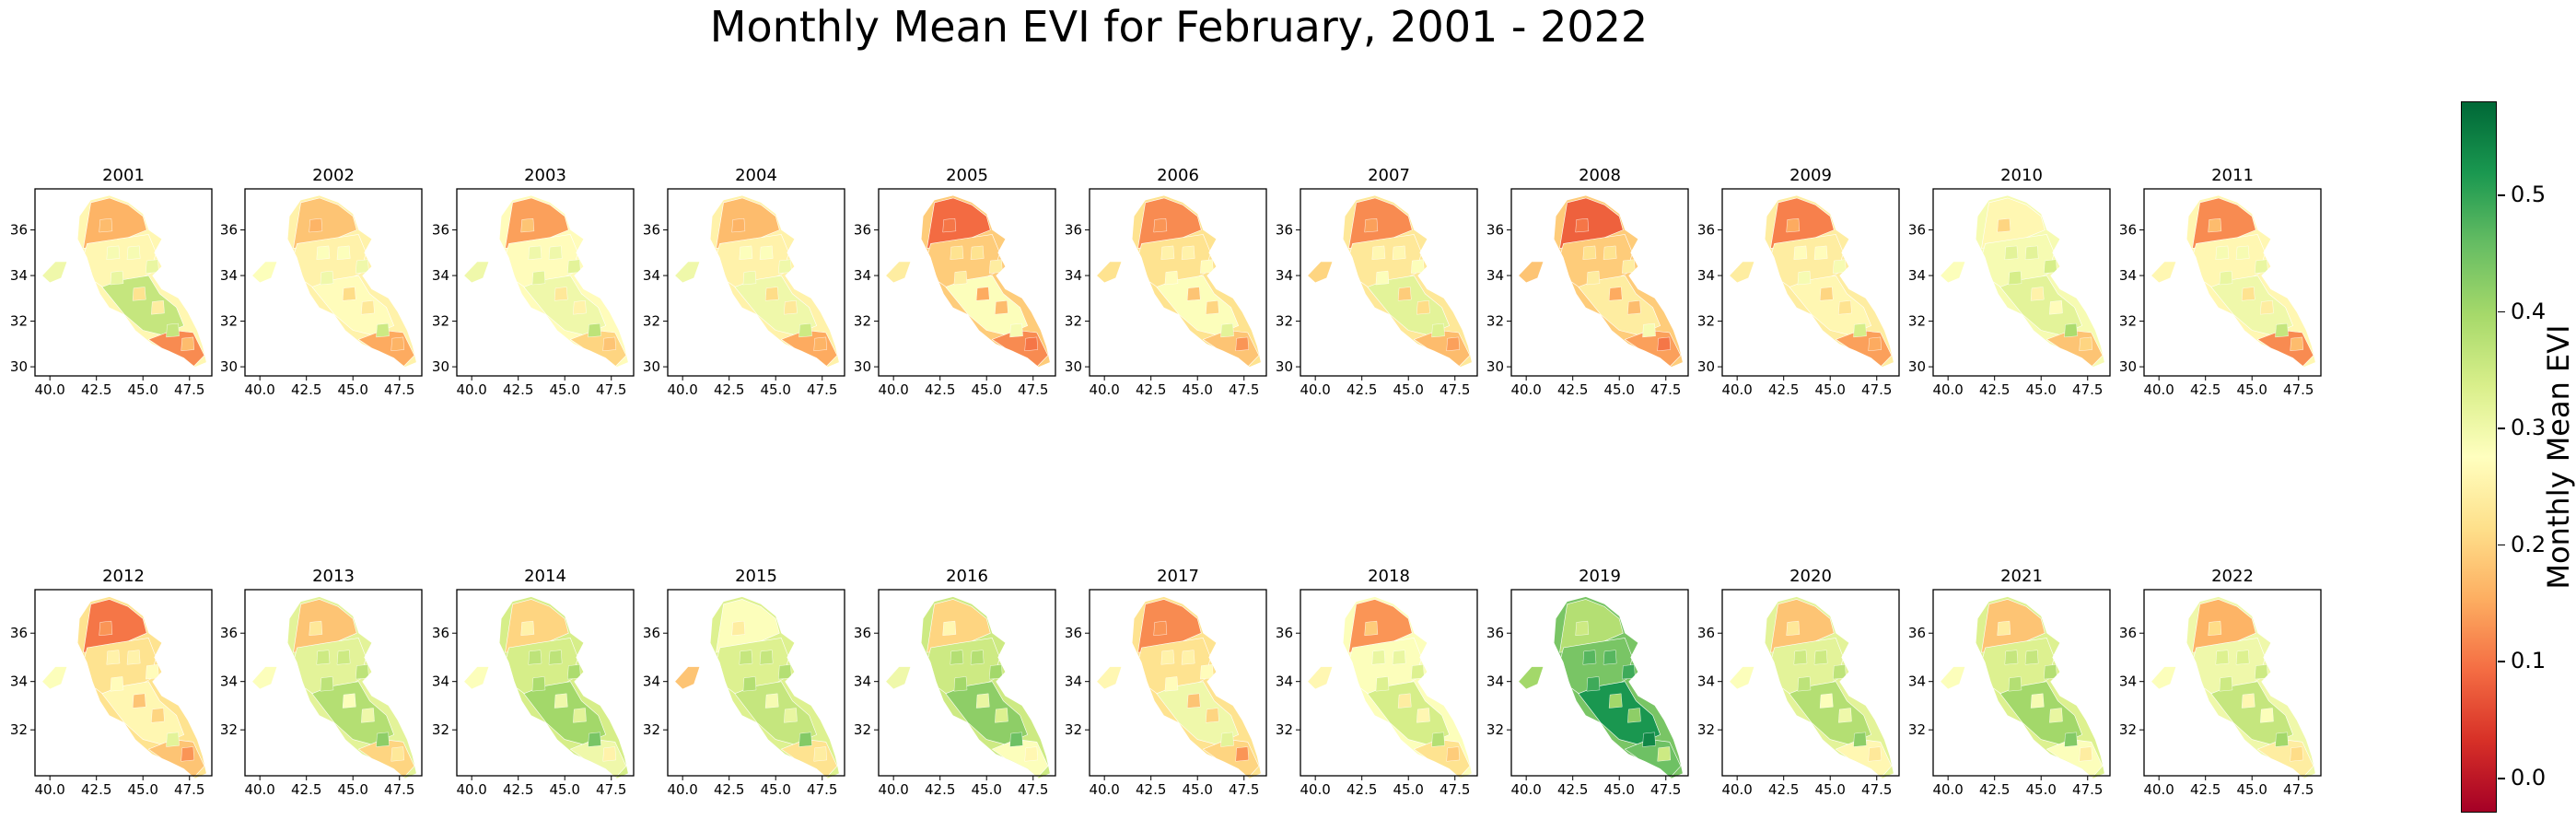  What do you see at coordinates (756, 176) in the screenshot?
I see `panel-title: 2004` at bounding box center [756, 176].